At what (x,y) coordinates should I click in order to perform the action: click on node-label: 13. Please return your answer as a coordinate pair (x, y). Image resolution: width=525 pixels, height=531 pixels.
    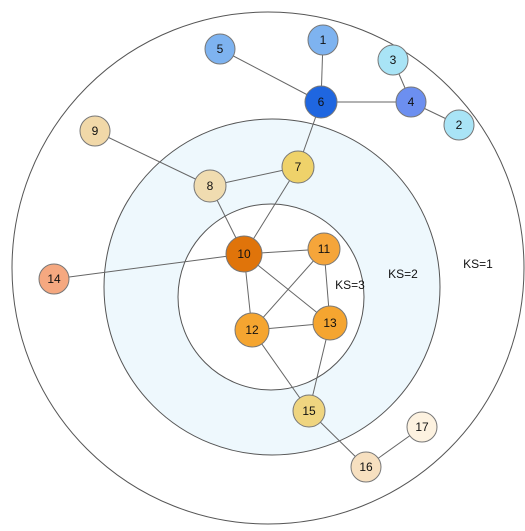
    Looking at the image, I should click on (330, 323).